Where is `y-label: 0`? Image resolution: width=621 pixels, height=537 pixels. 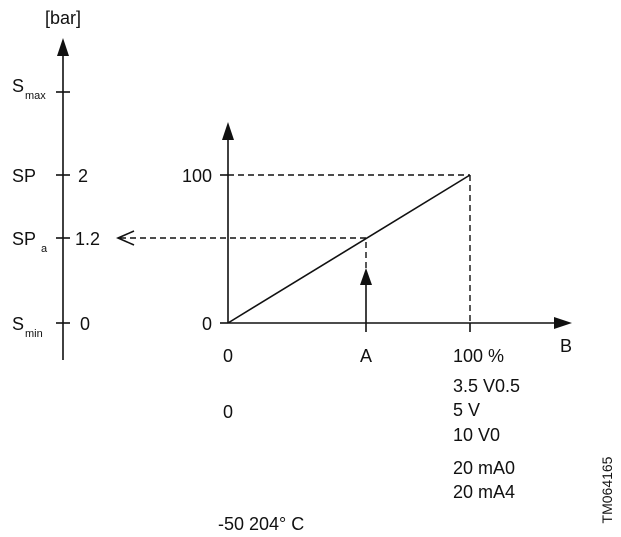 y-label: 0 is located at coordinates (207, 324).